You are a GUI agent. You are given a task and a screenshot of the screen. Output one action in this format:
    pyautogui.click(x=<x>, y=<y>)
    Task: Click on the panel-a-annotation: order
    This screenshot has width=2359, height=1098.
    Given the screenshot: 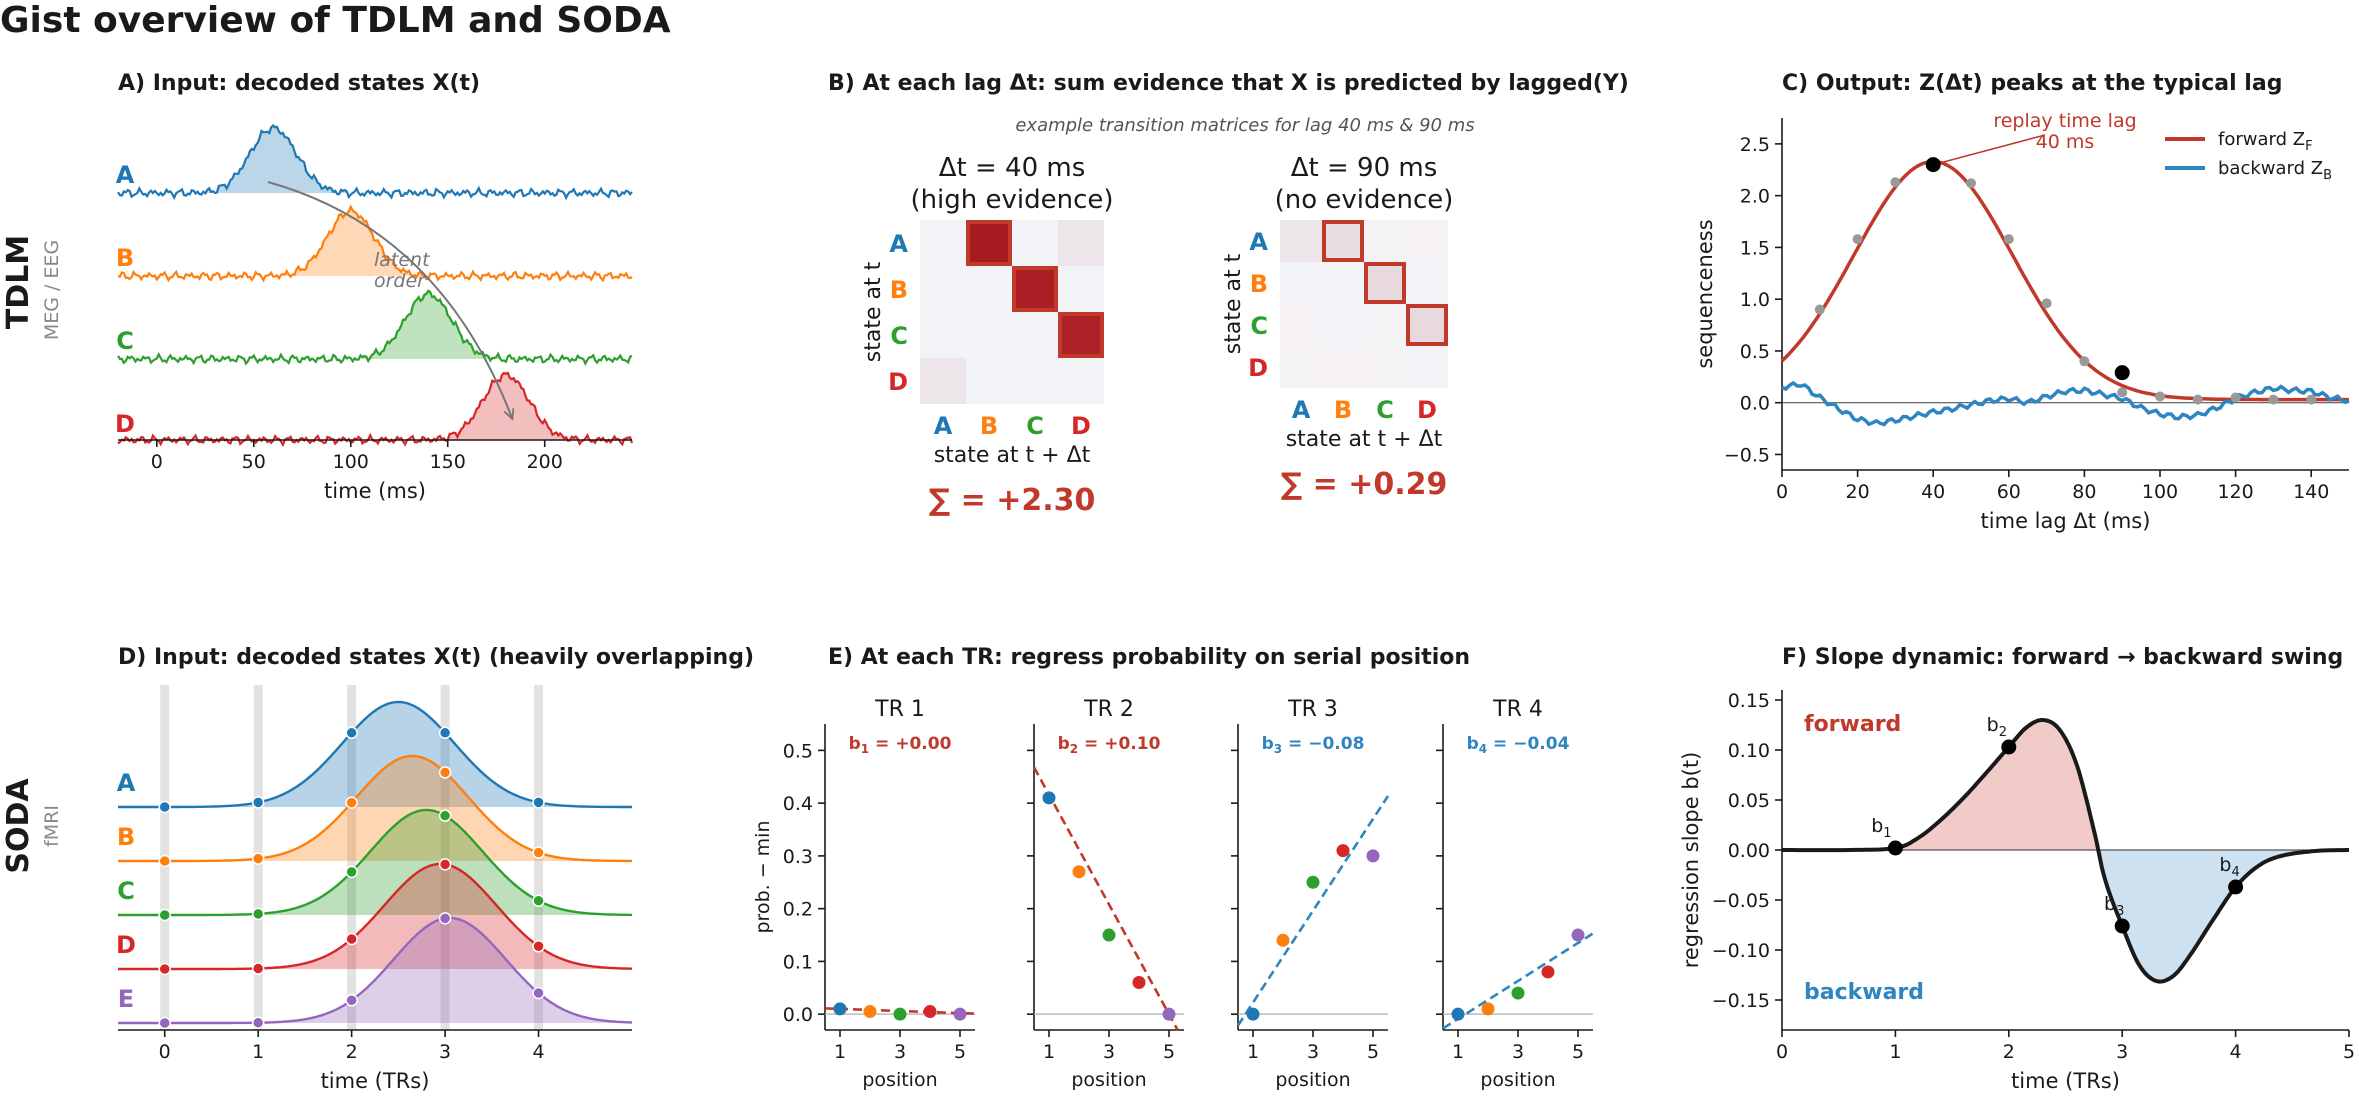 What is the action you would take?
    pyautogui.click(x=400, y=281)
    